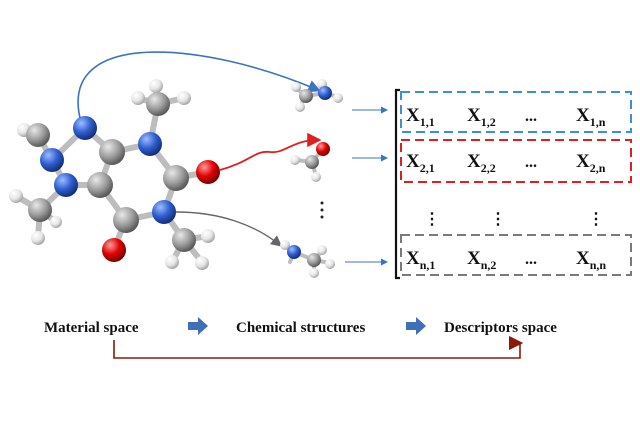  Describe the element at coordinates (199, 85) in the screenshot. I see `mapping-arrow-blue` at that location.